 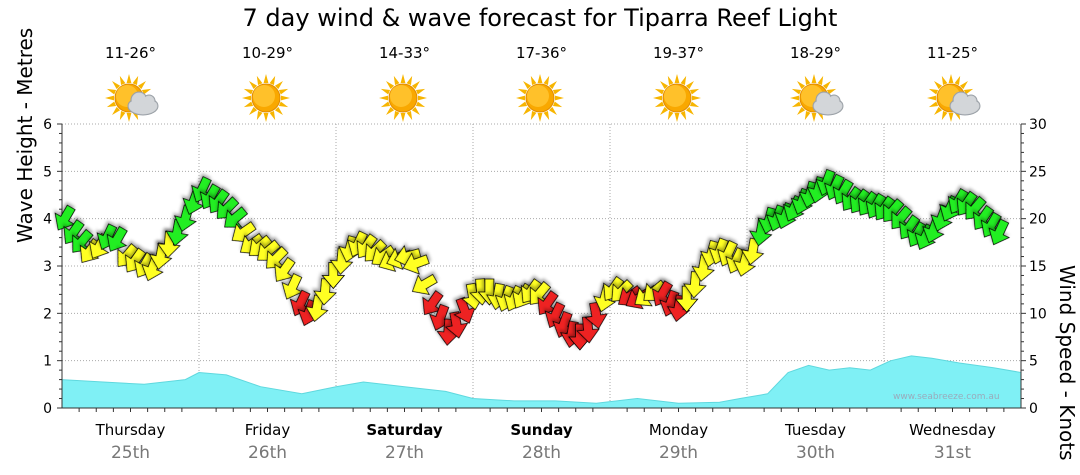 What do you see at coordinates (678, 53) in the screenshot?
I see `day-temperature: 19-37°` at bounding box center [678, 53].